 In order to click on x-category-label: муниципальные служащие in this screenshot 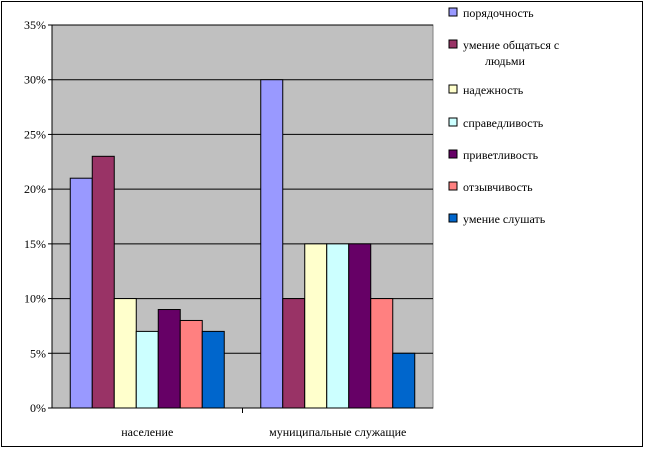, I will do `click(337, 432)`.